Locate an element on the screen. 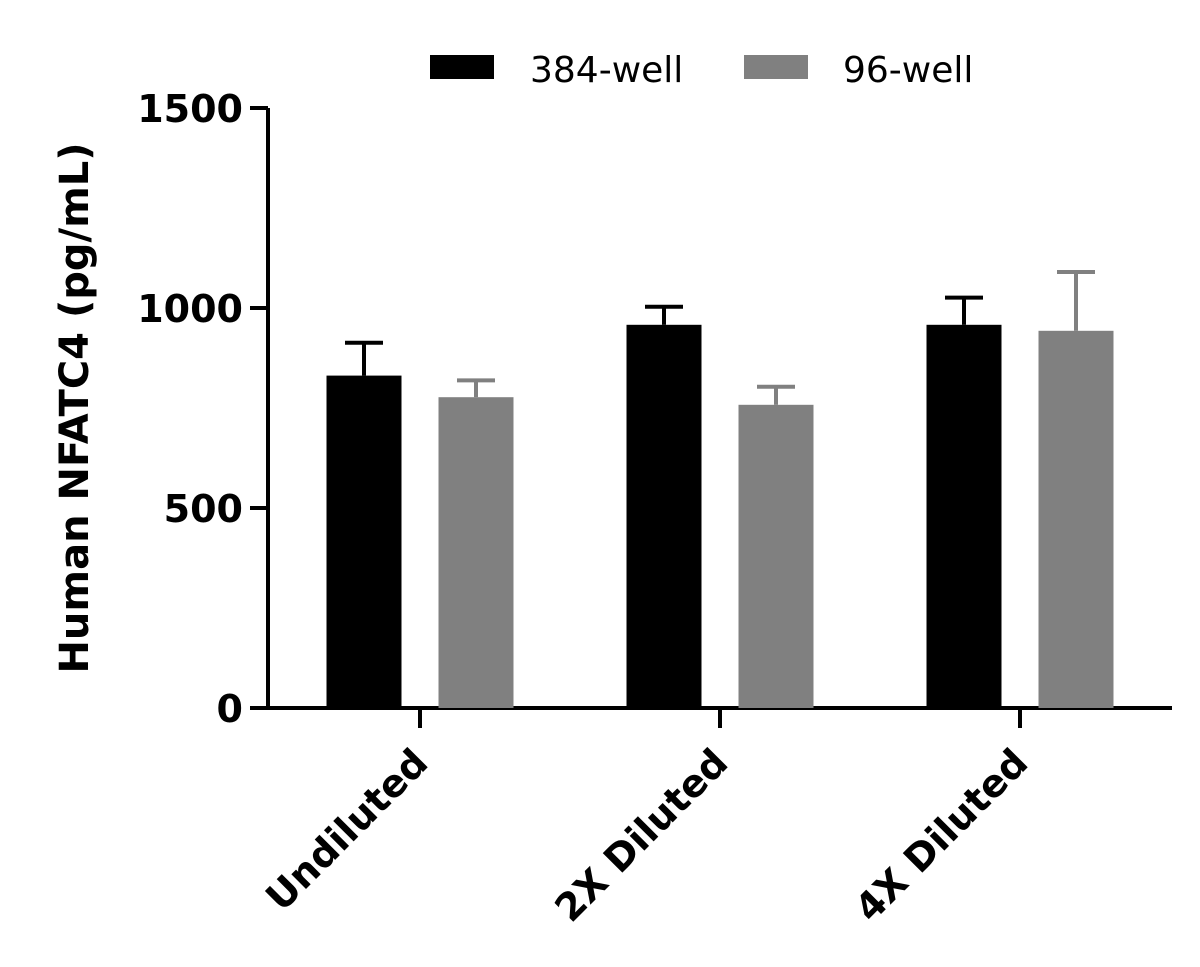 The height and width of the screenshot is (967, 1200). x-tick-label: 2X Diluted is located at coordinates (641, 835).